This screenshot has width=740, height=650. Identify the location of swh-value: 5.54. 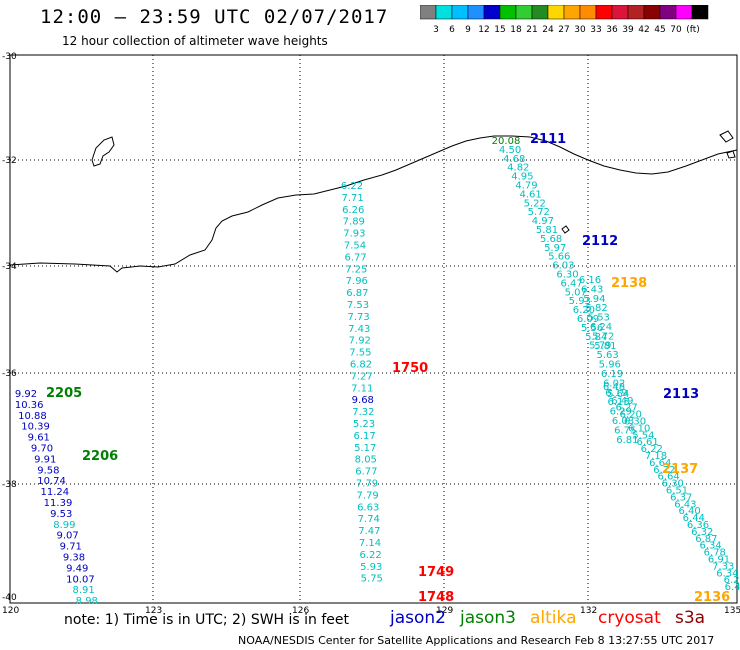
(643, 435).